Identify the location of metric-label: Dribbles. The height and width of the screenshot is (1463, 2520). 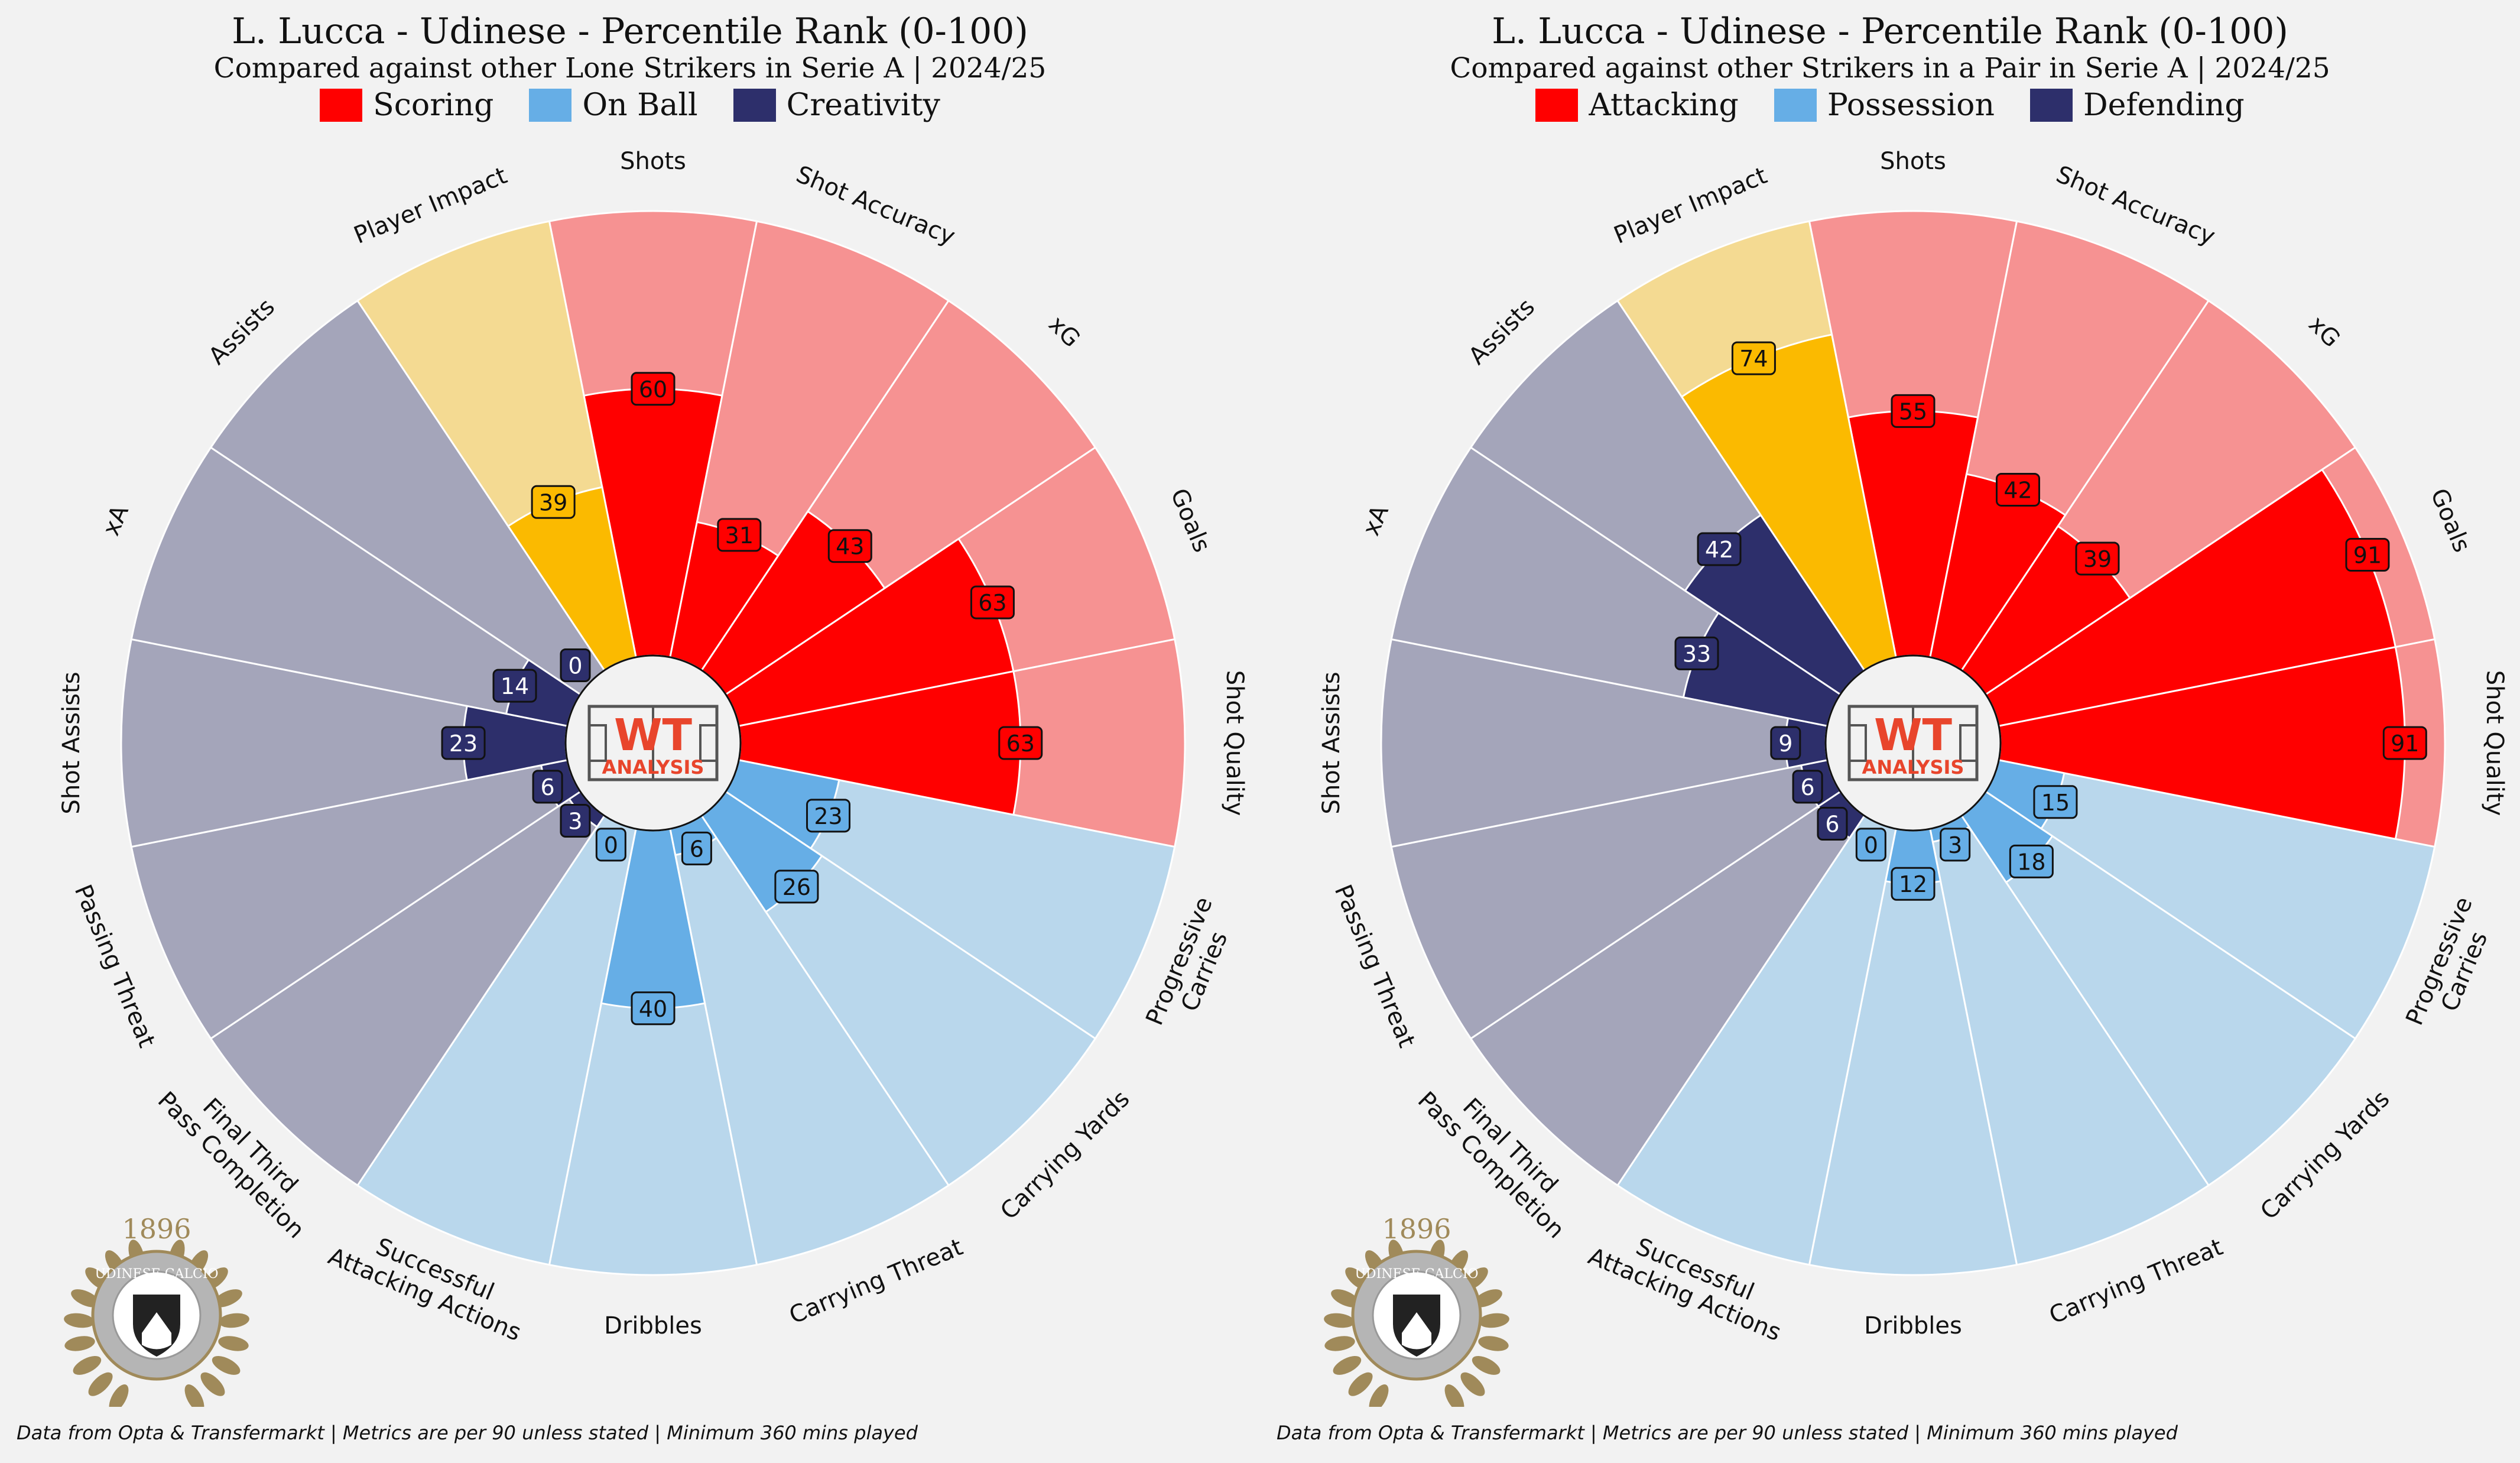
(1913, 1325).